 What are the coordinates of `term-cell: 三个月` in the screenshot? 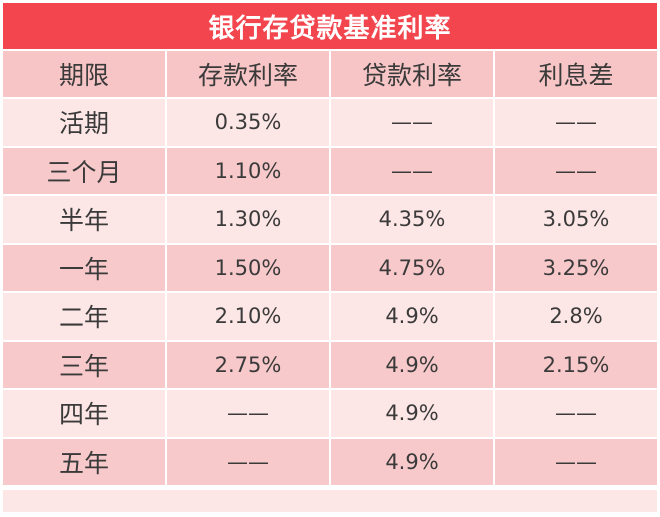 It's located at (84, 170).